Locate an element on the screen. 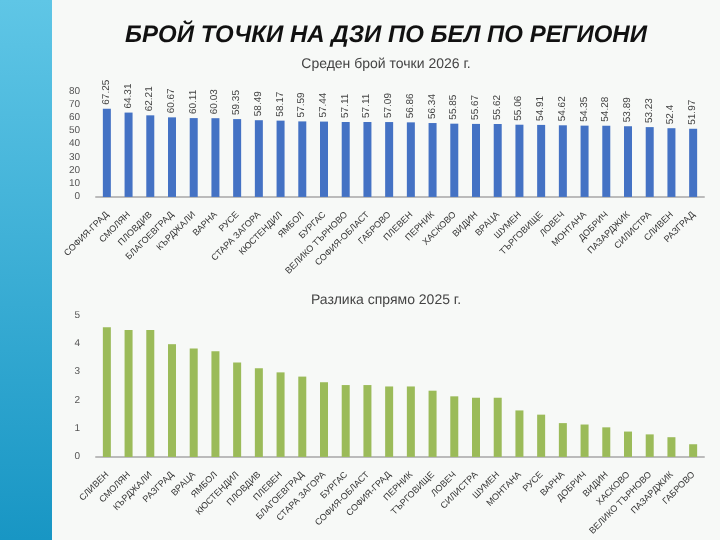 This screenshot has width=720, height=540. chart-title: БРОЙ ТОЧКИ НА ДЗИ ПО БЕЛ ПО РЕГИОНИ is located at coordinates (386, 34).